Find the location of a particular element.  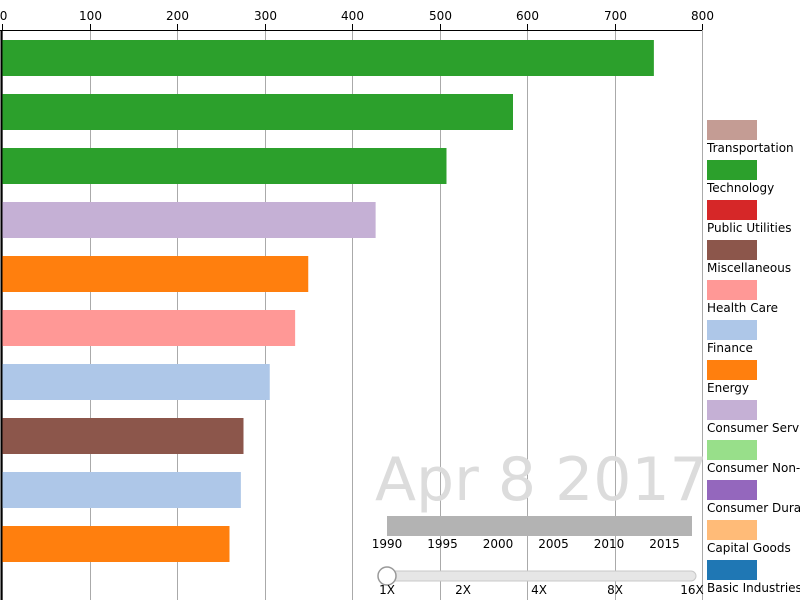

speed-slider-track is located at coordinates (541, 576).